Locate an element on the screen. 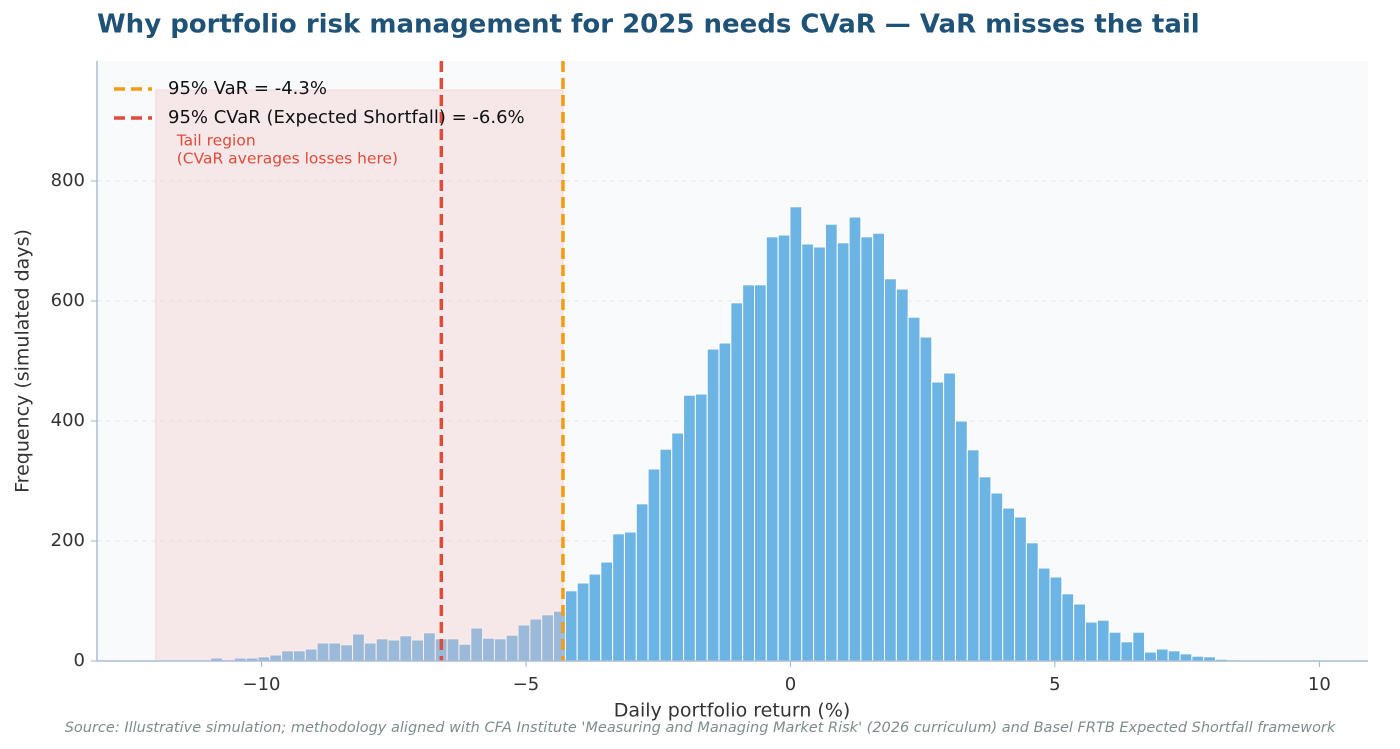 The height and width of the screenshot is (749, 1400). legend-label: 95% VaR = -4.3% is located at coordinates (247, 88).